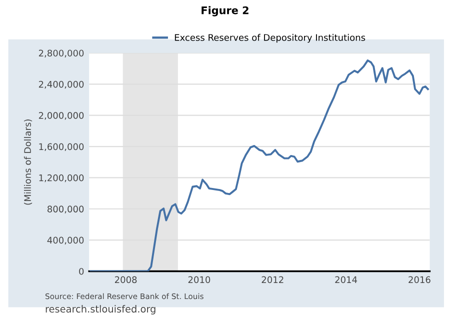  Describe the element at coordinates (61, 116) in the screenshot. I see `y-tick-label: 2,000,000` at that location.